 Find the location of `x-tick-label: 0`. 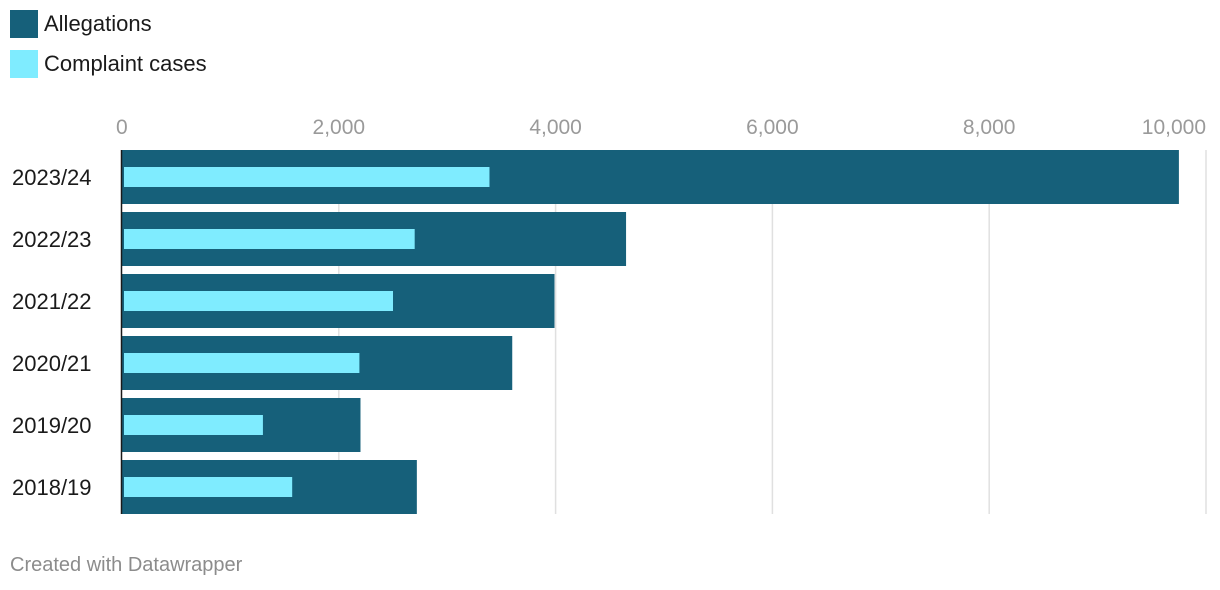

x-tick-label: 0 is located at coordinates (122, 127).